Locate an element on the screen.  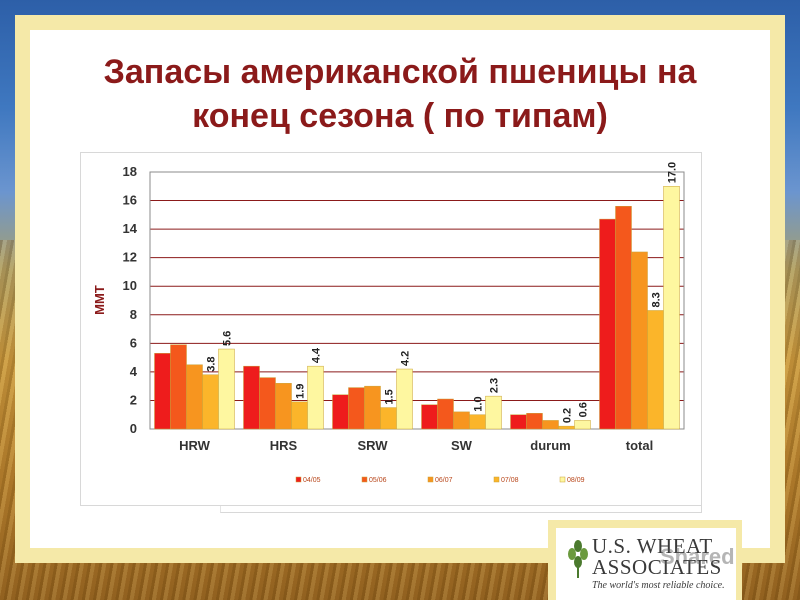
x-tick-label: SW is located at coordinates (462, 445).